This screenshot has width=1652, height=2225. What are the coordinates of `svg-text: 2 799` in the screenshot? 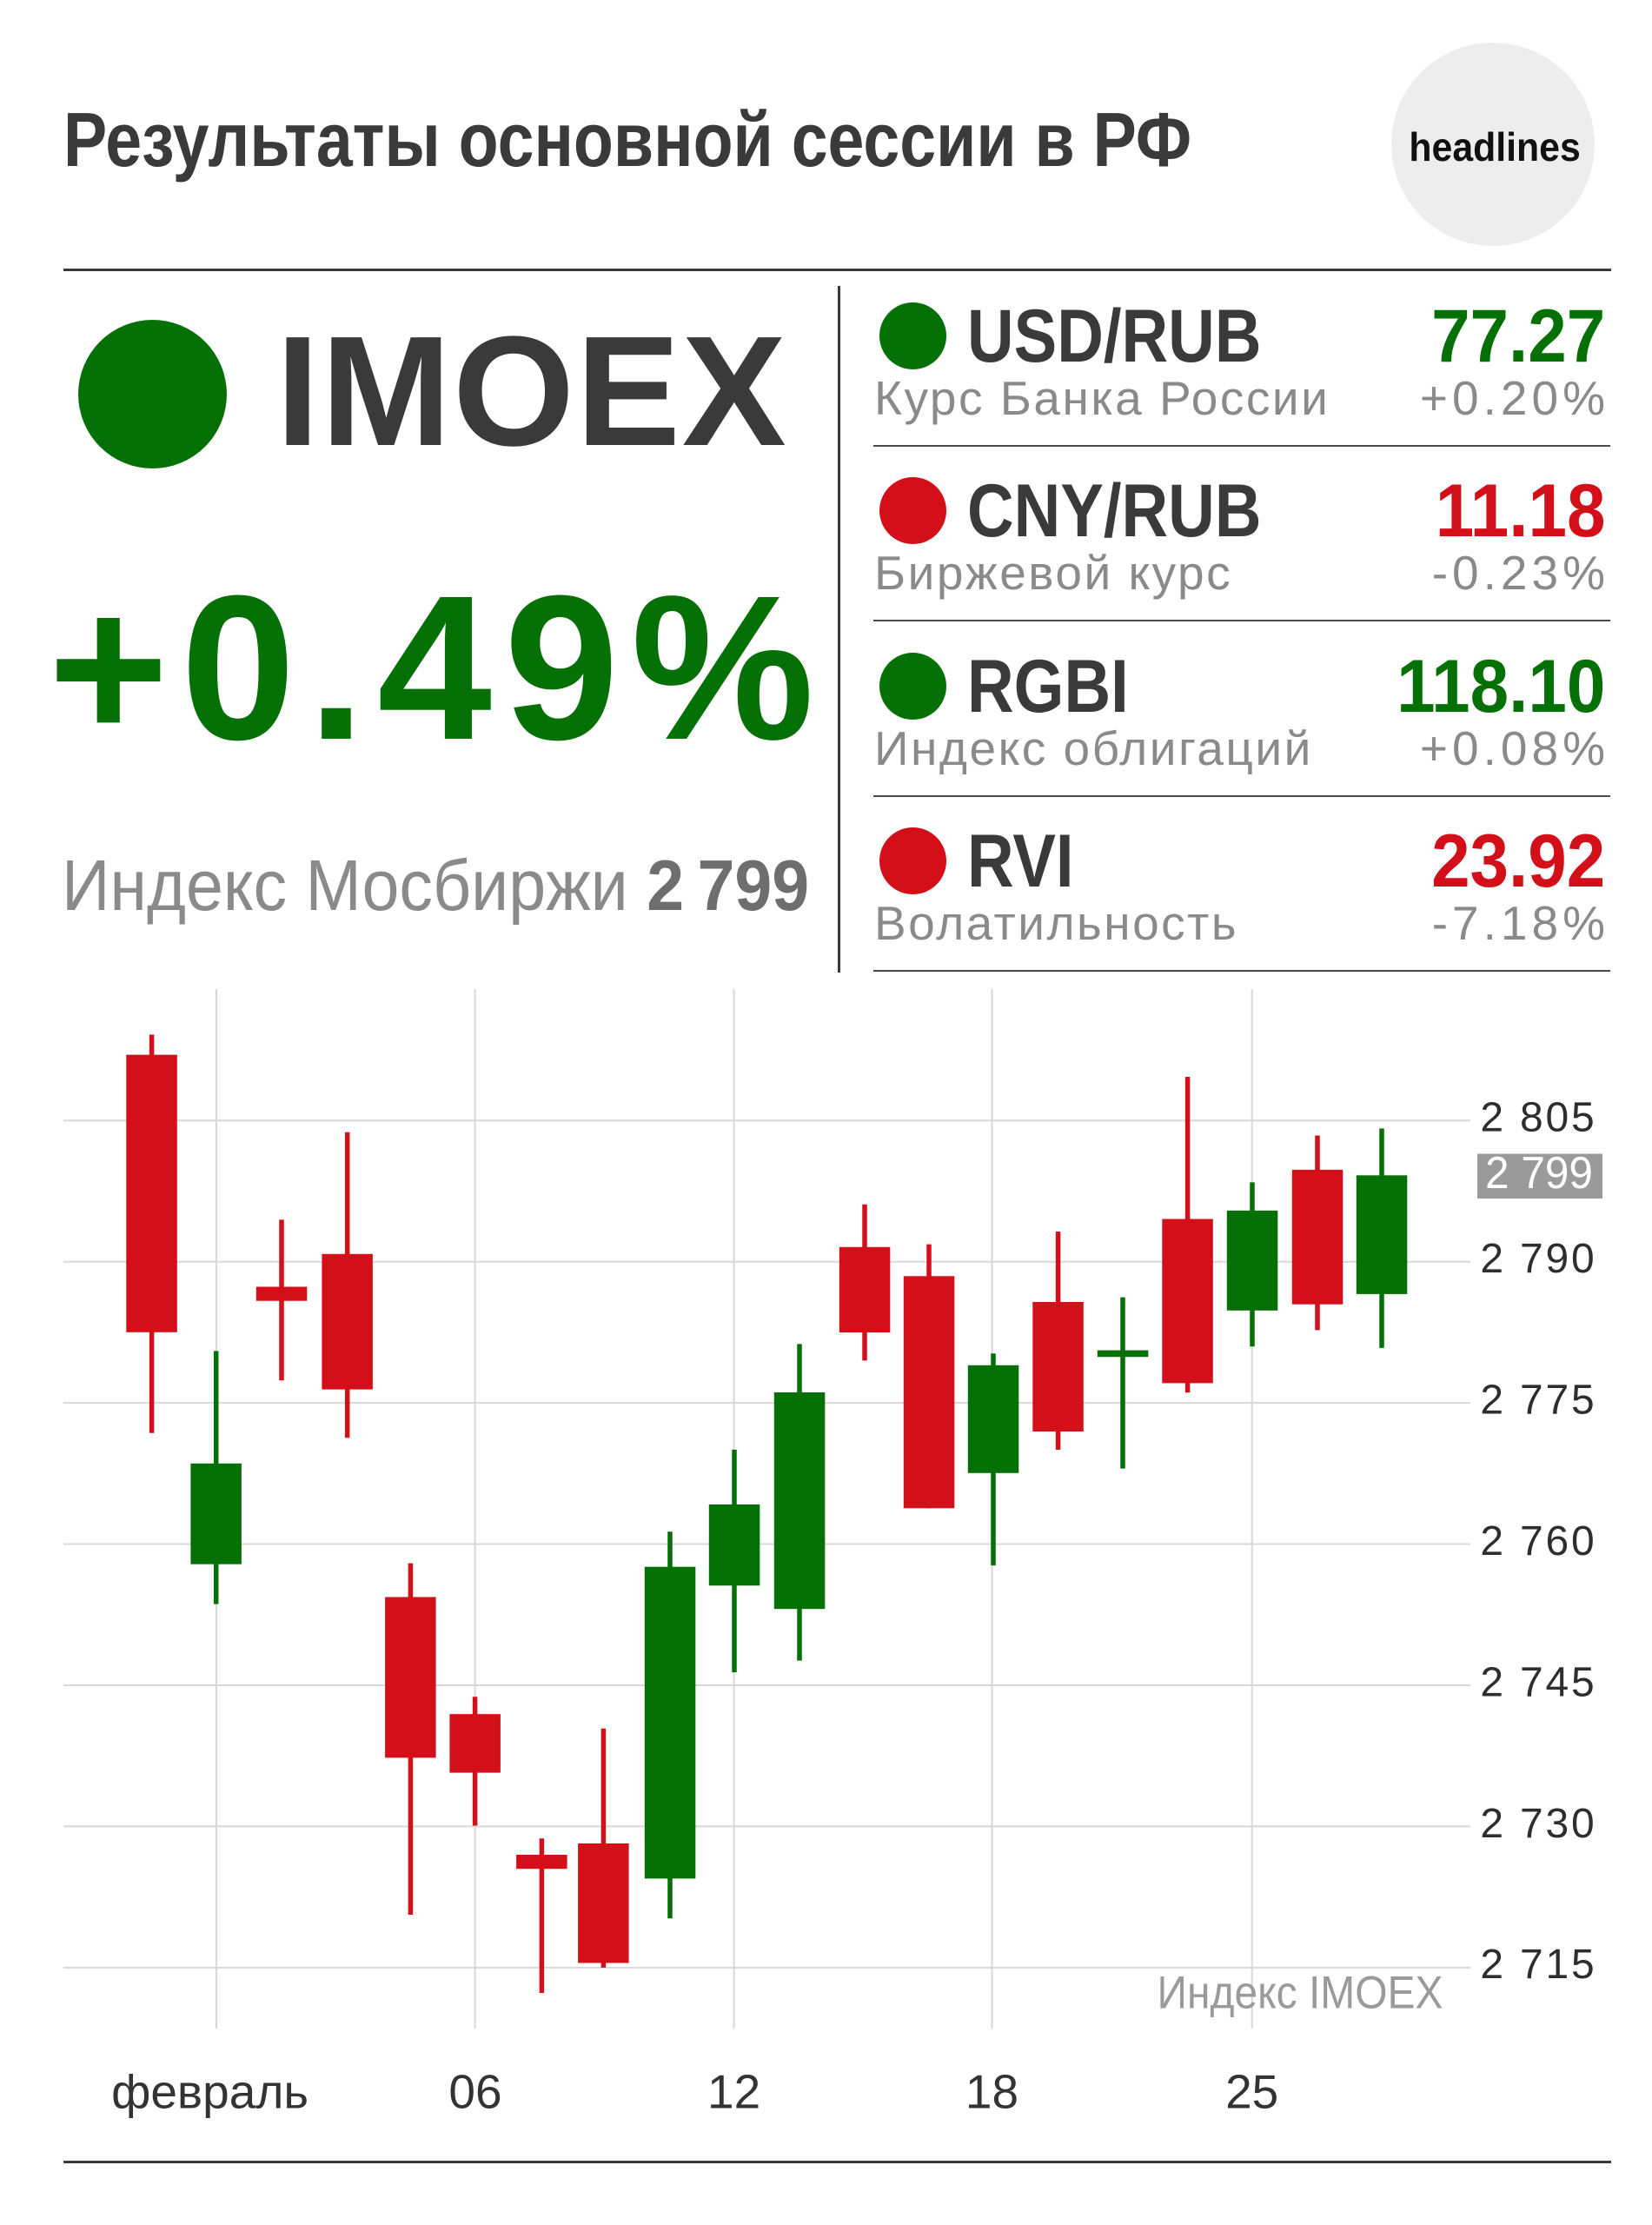 It's located at (1539, 1173).